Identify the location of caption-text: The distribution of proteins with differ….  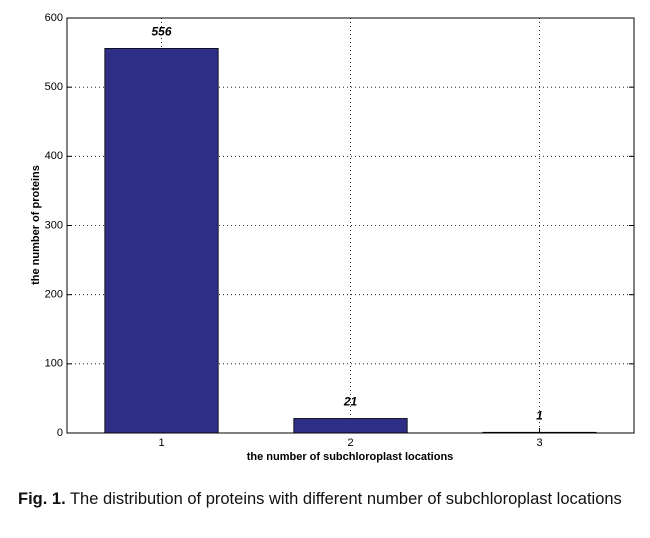
(345, 499).